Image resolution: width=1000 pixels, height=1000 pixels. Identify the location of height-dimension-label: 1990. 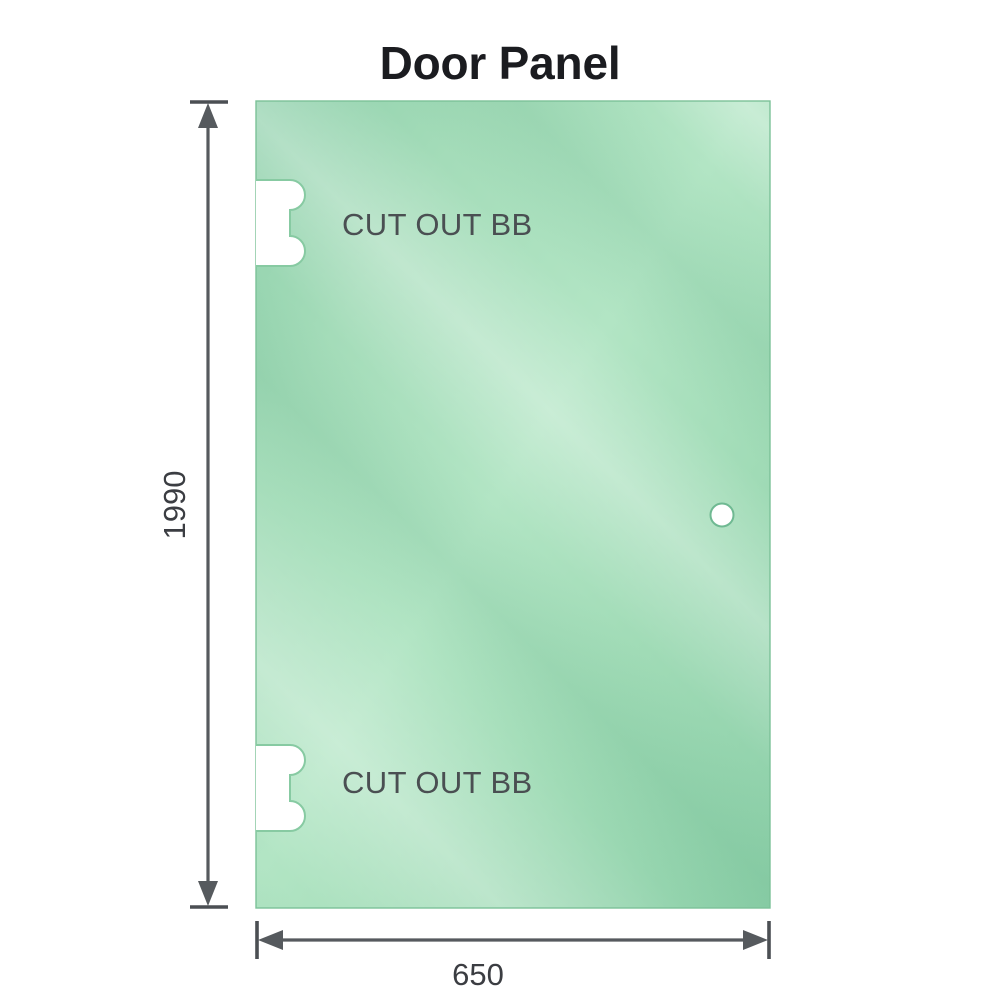
(174, 505).